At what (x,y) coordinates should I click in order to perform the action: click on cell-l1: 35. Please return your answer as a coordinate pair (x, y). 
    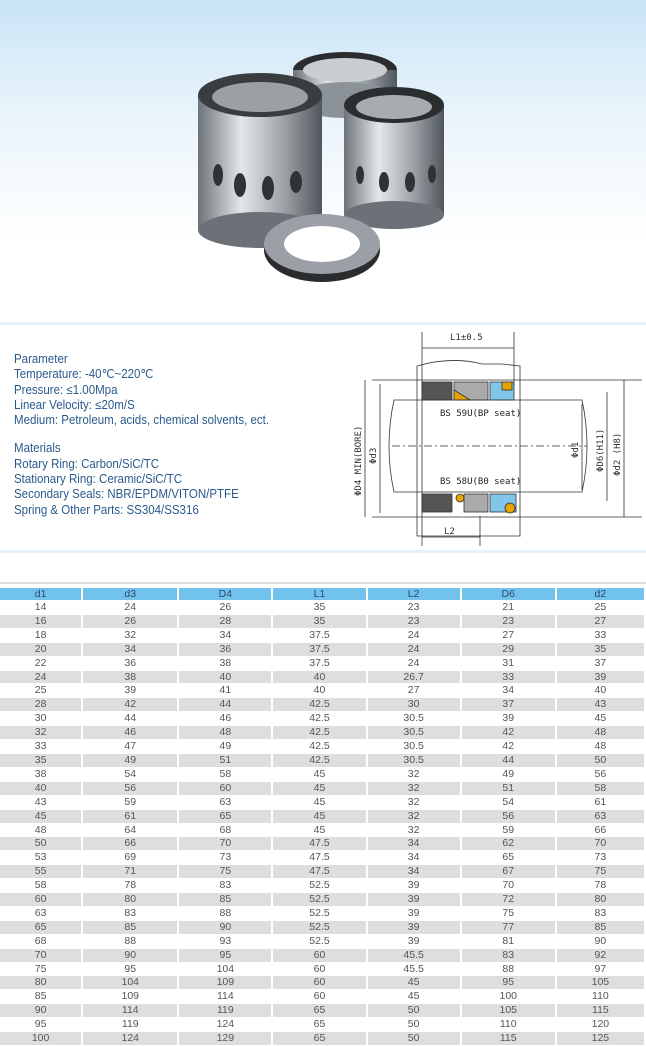
    Looking at the image, I should click on (319, 607).